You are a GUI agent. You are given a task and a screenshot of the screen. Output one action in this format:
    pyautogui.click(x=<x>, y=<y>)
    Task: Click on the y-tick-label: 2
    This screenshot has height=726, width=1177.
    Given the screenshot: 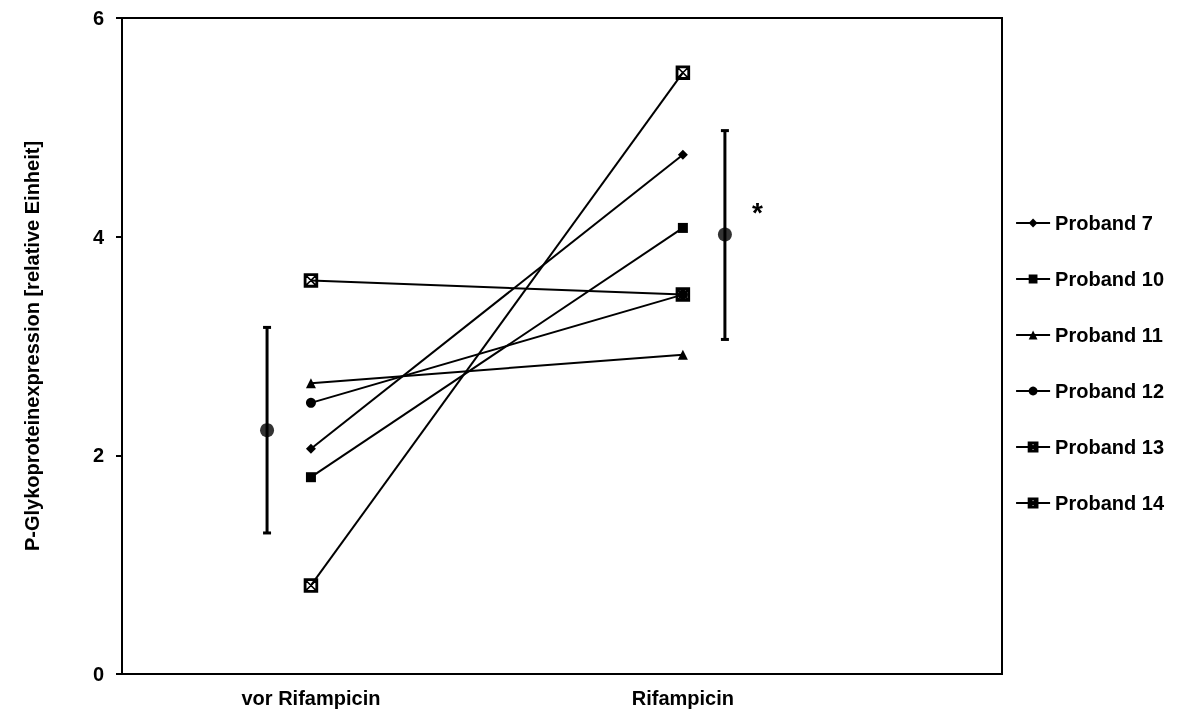 What is the action you would take?
    pyautogui.click(x=98, y=455)
    